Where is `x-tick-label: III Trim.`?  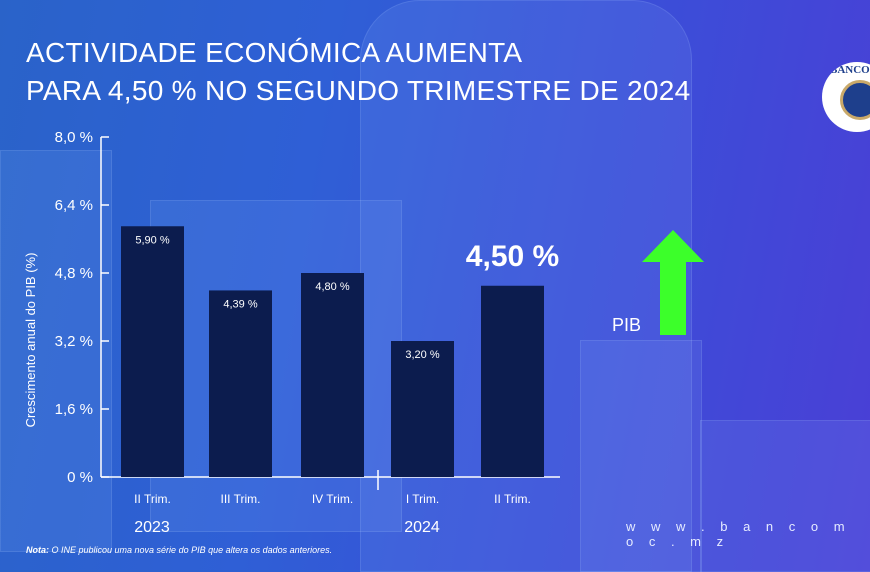 x-tick-label: III Trim. is located at coordinates (241, 499).